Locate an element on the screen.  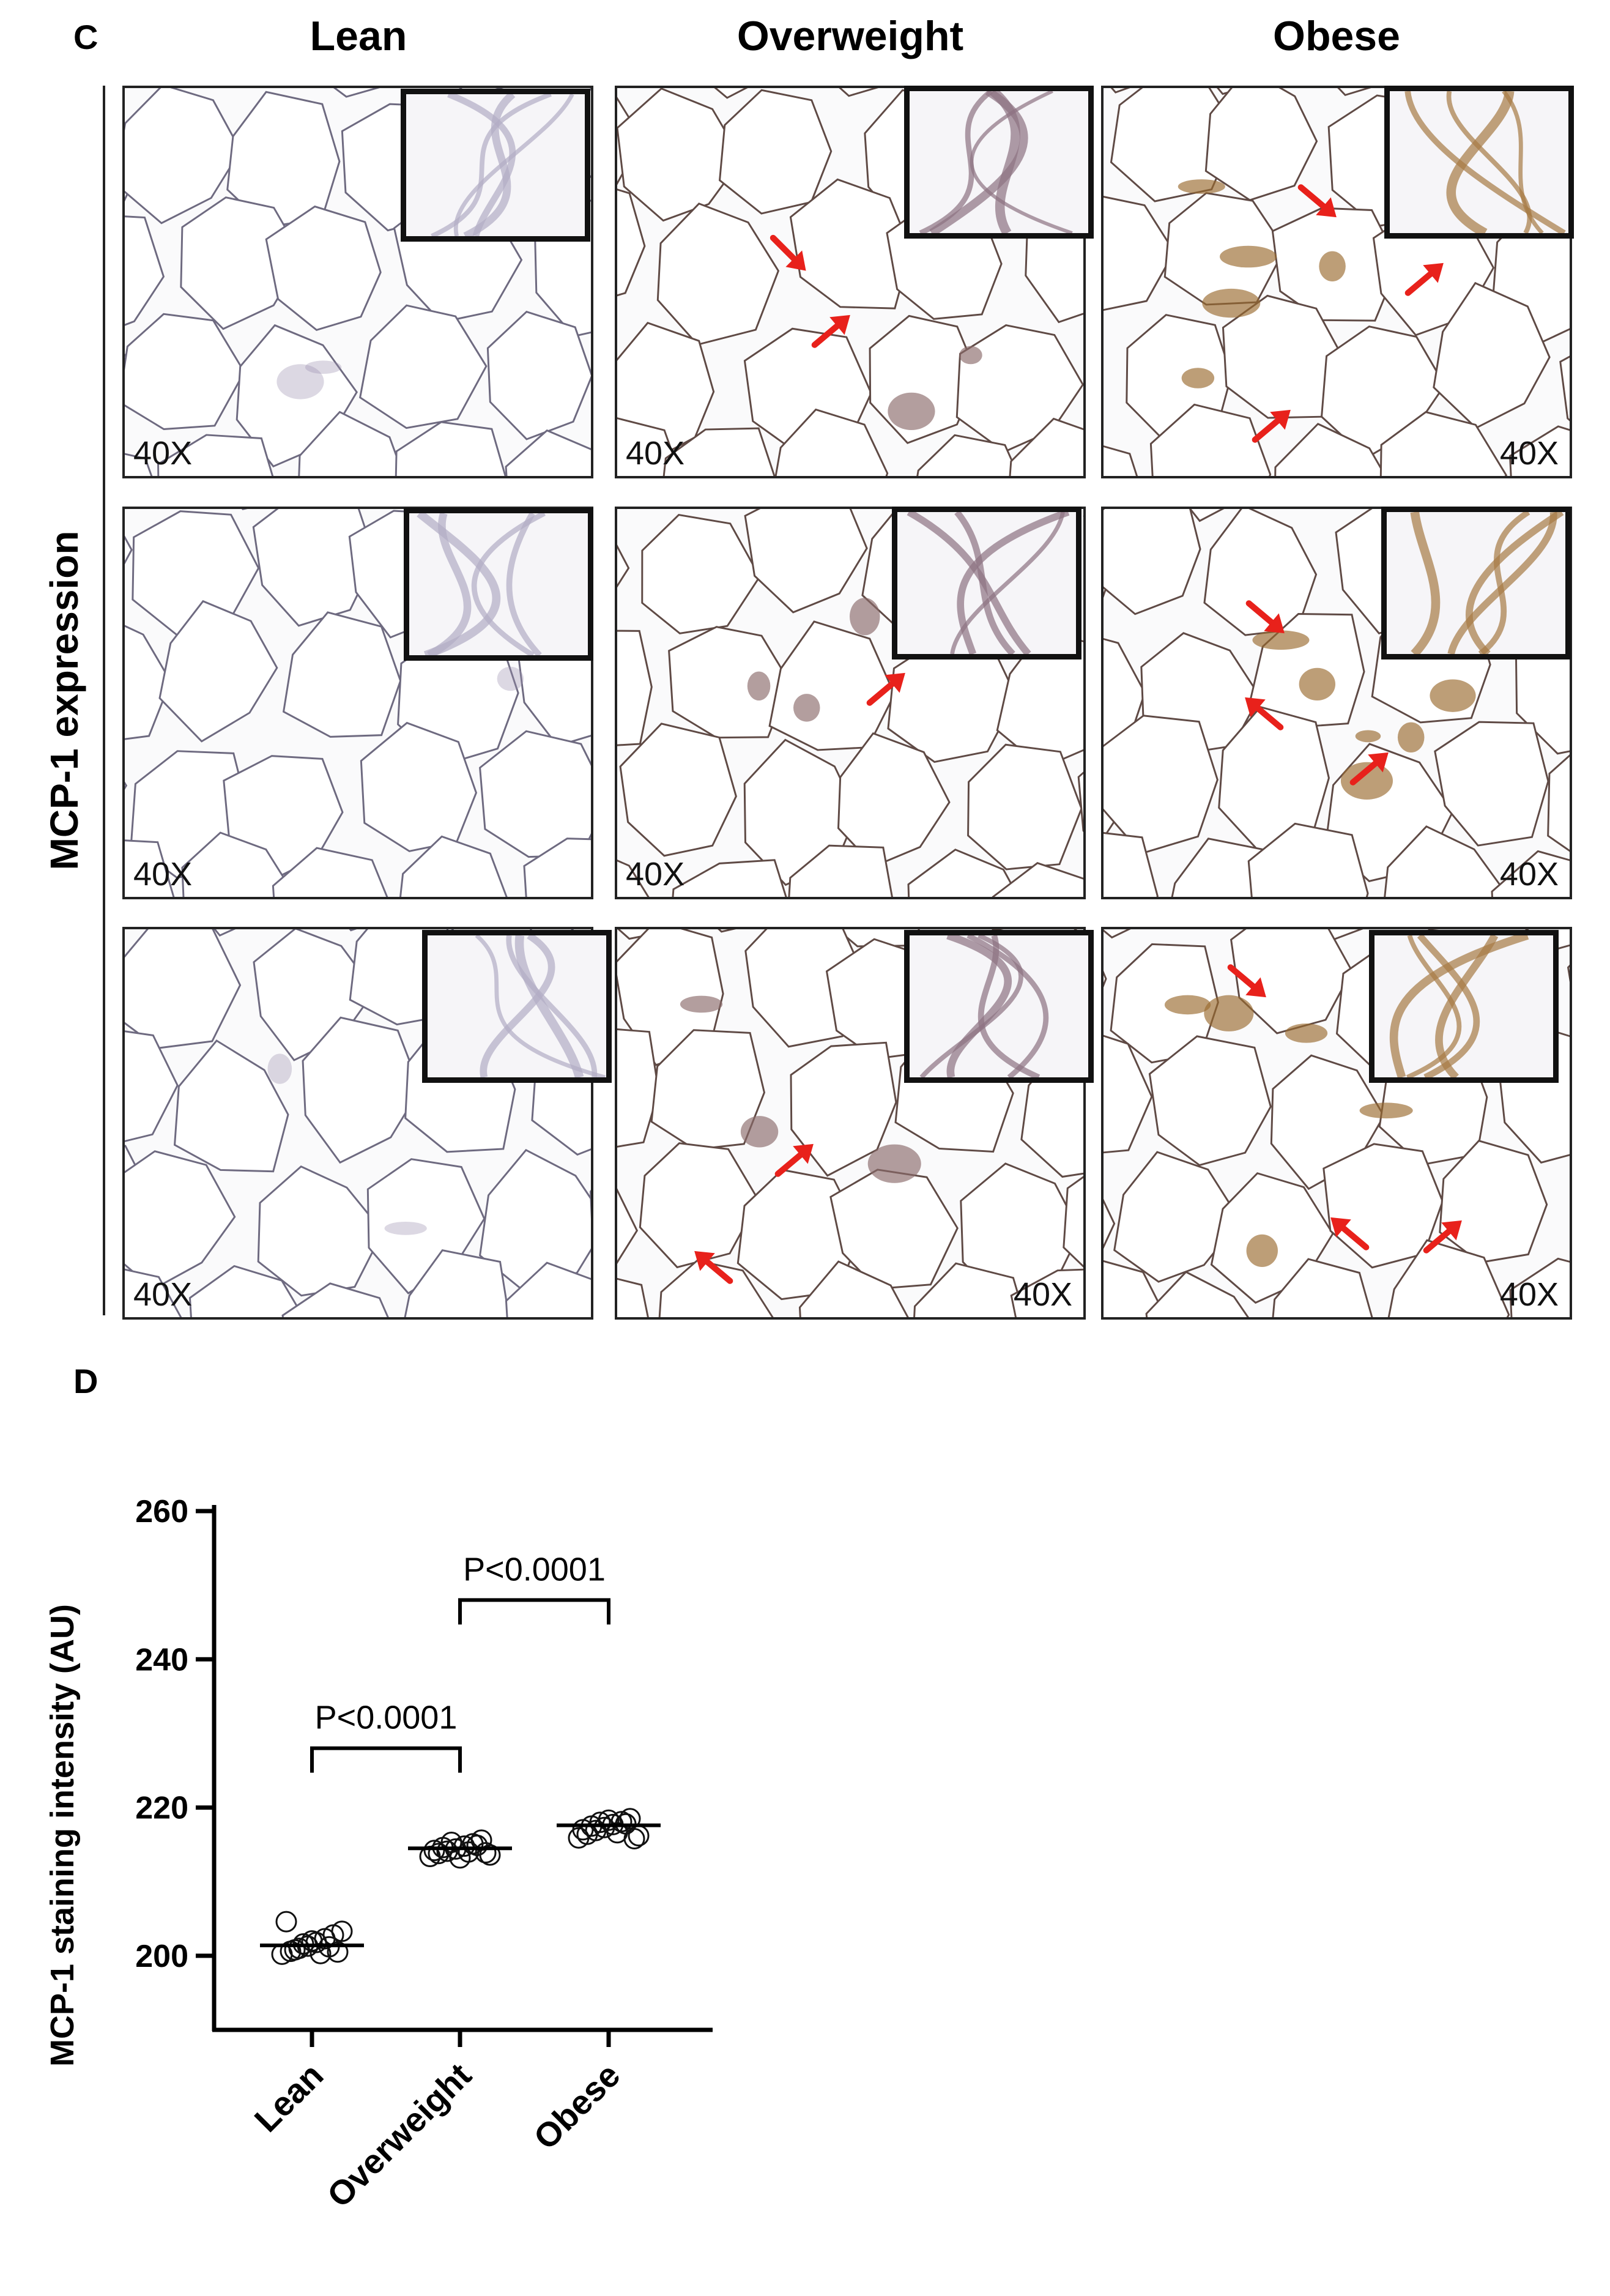
y-tick-label: 220 is located at coordinates (161, 1808).